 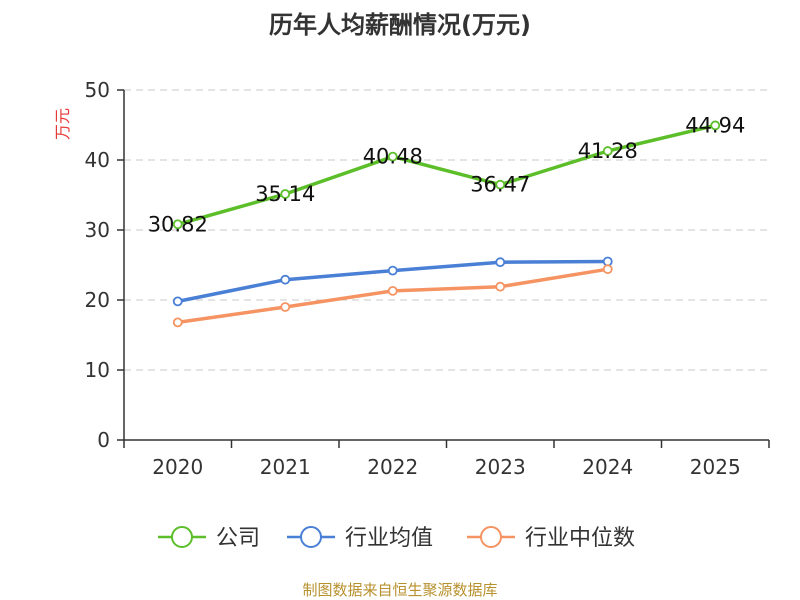 What do you see at coordinates (285, 467) in the screenshot?
I see `x-tick-label: 2021` at bounding box center [285, 467].